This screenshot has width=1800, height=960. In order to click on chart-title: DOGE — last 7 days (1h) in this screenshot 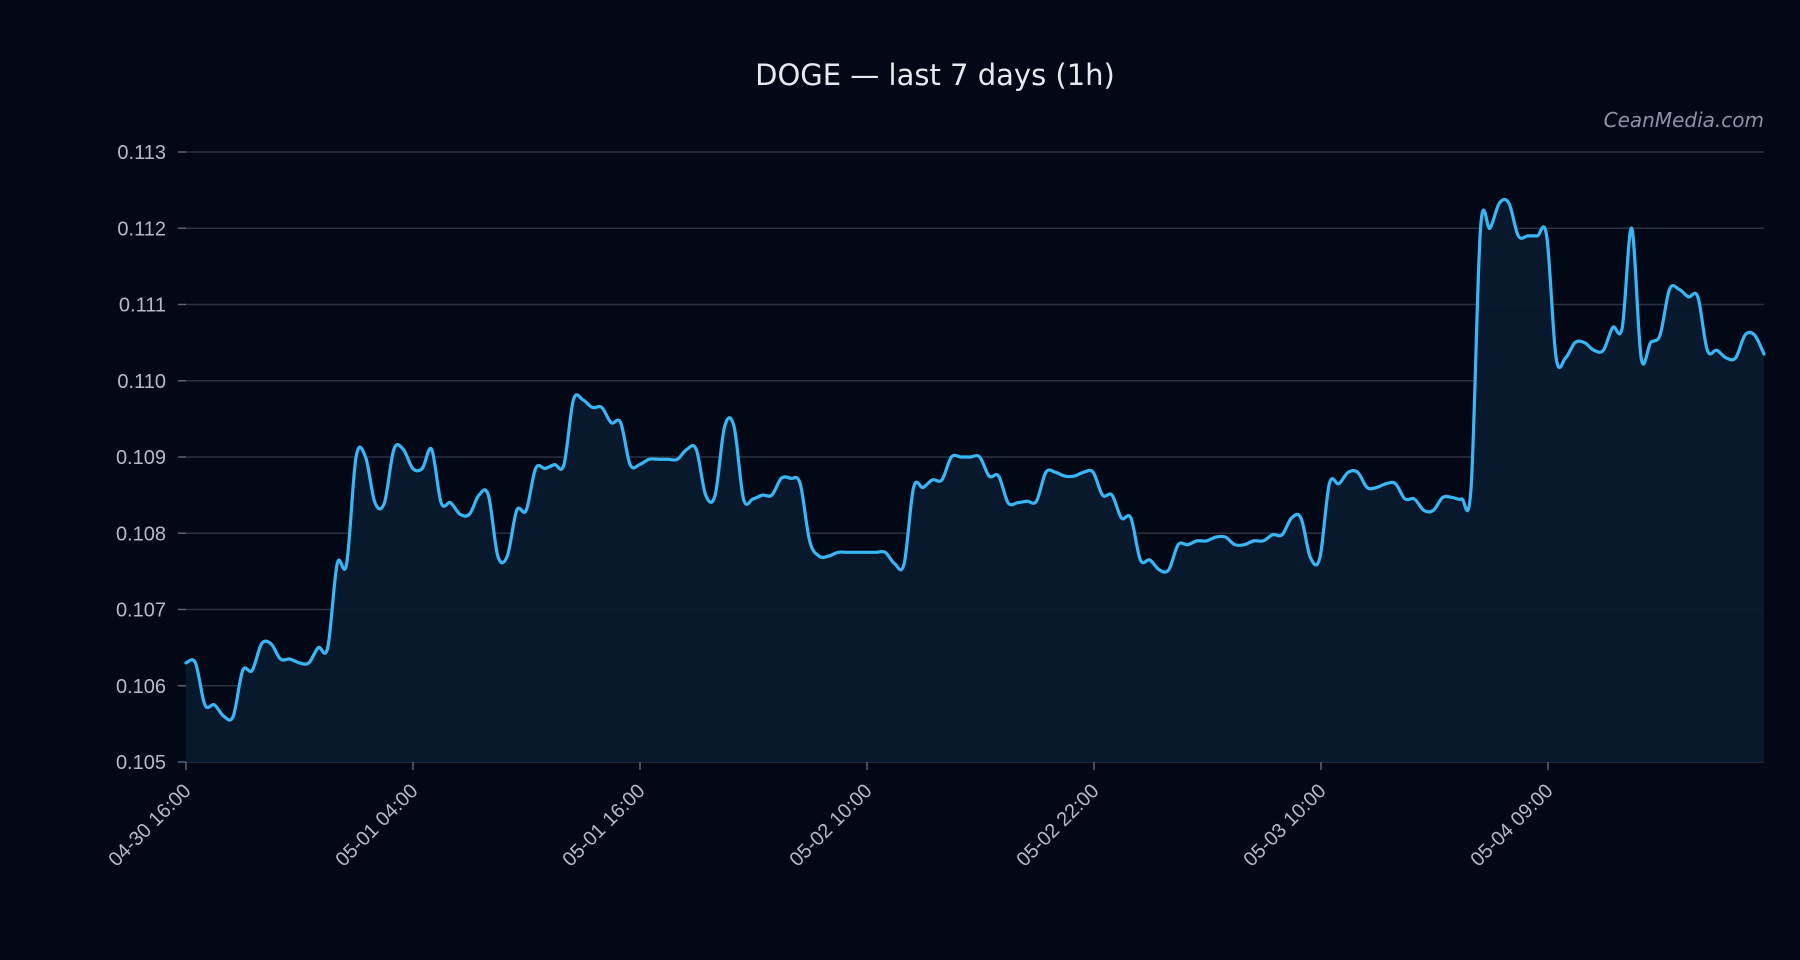, I will do `click(935, 75)`.